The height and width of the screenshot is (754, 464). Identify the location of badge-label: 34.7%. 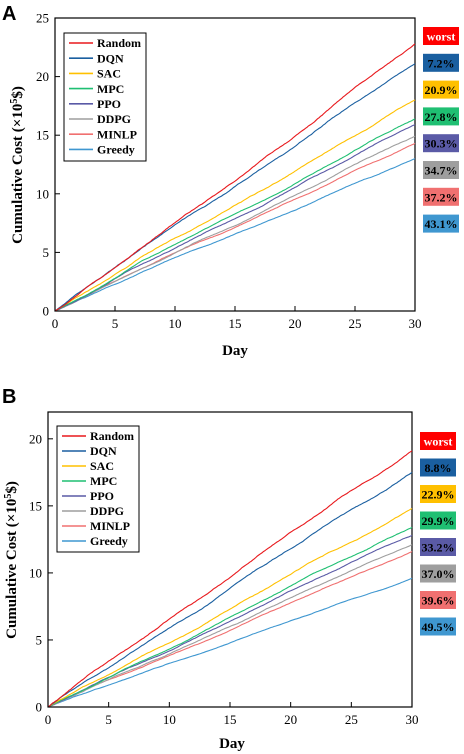
(441, 171).